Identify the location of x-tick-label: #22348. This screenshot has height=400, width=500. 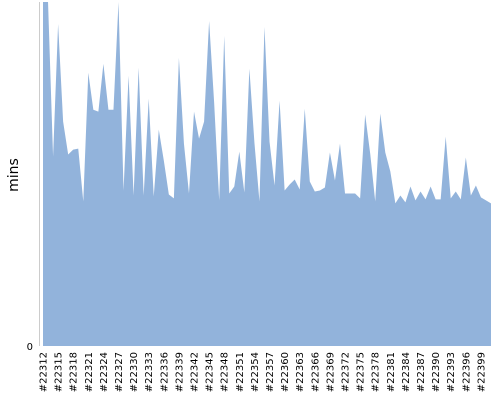
(225, 372).